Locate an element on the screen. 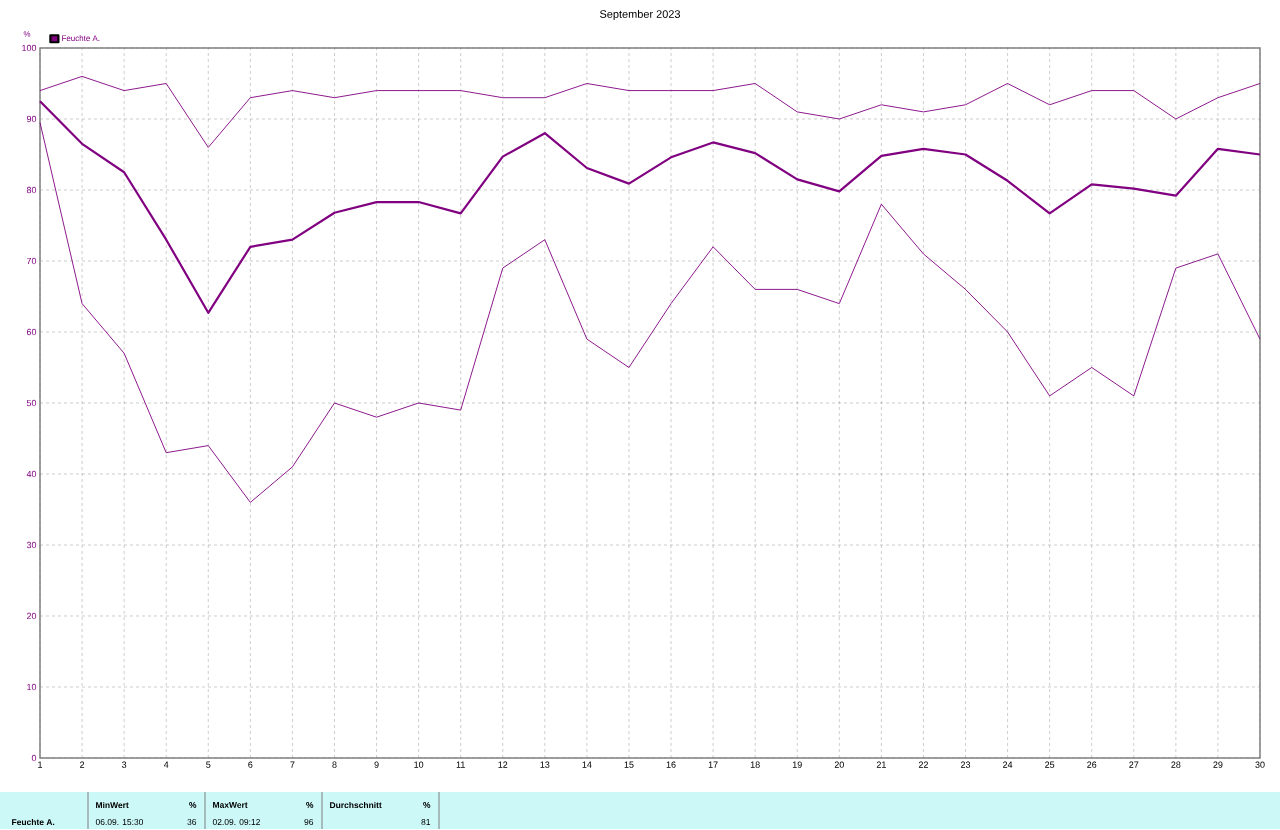 This screenshot has height=830, width=1280. x-tick-label: 29 is located at coordinates (1218, 765).